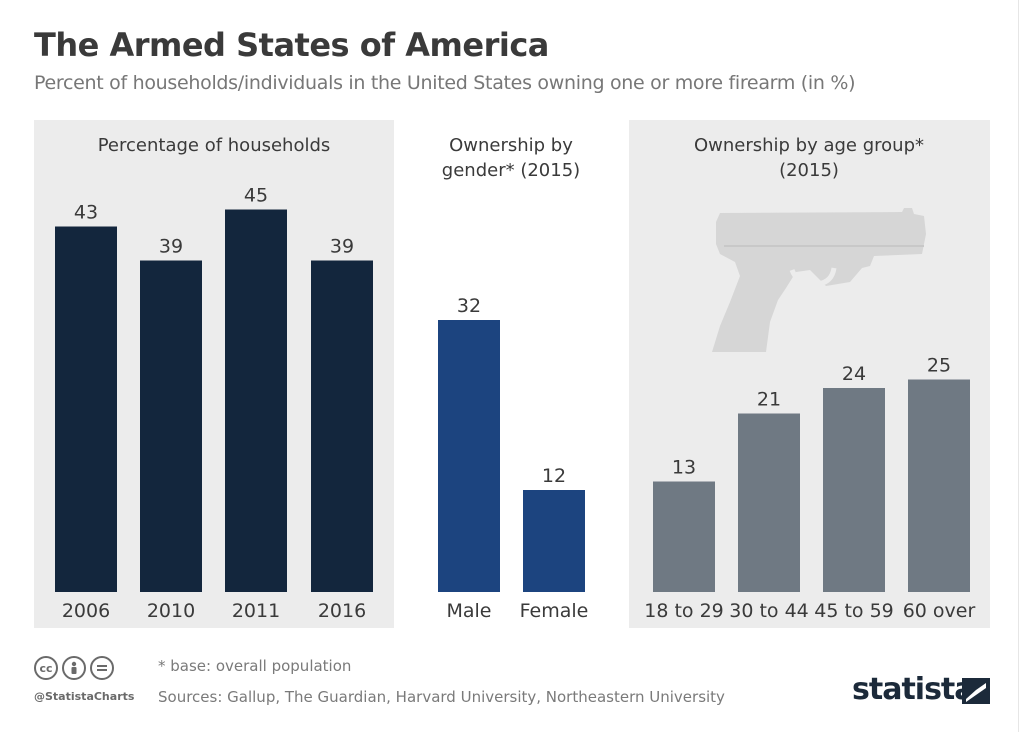 This screenshot has height=732, width=1024. Describe the element at coordinates (469, 306) in the screenshot. I see `gender-value-label-0: 32` at that location.